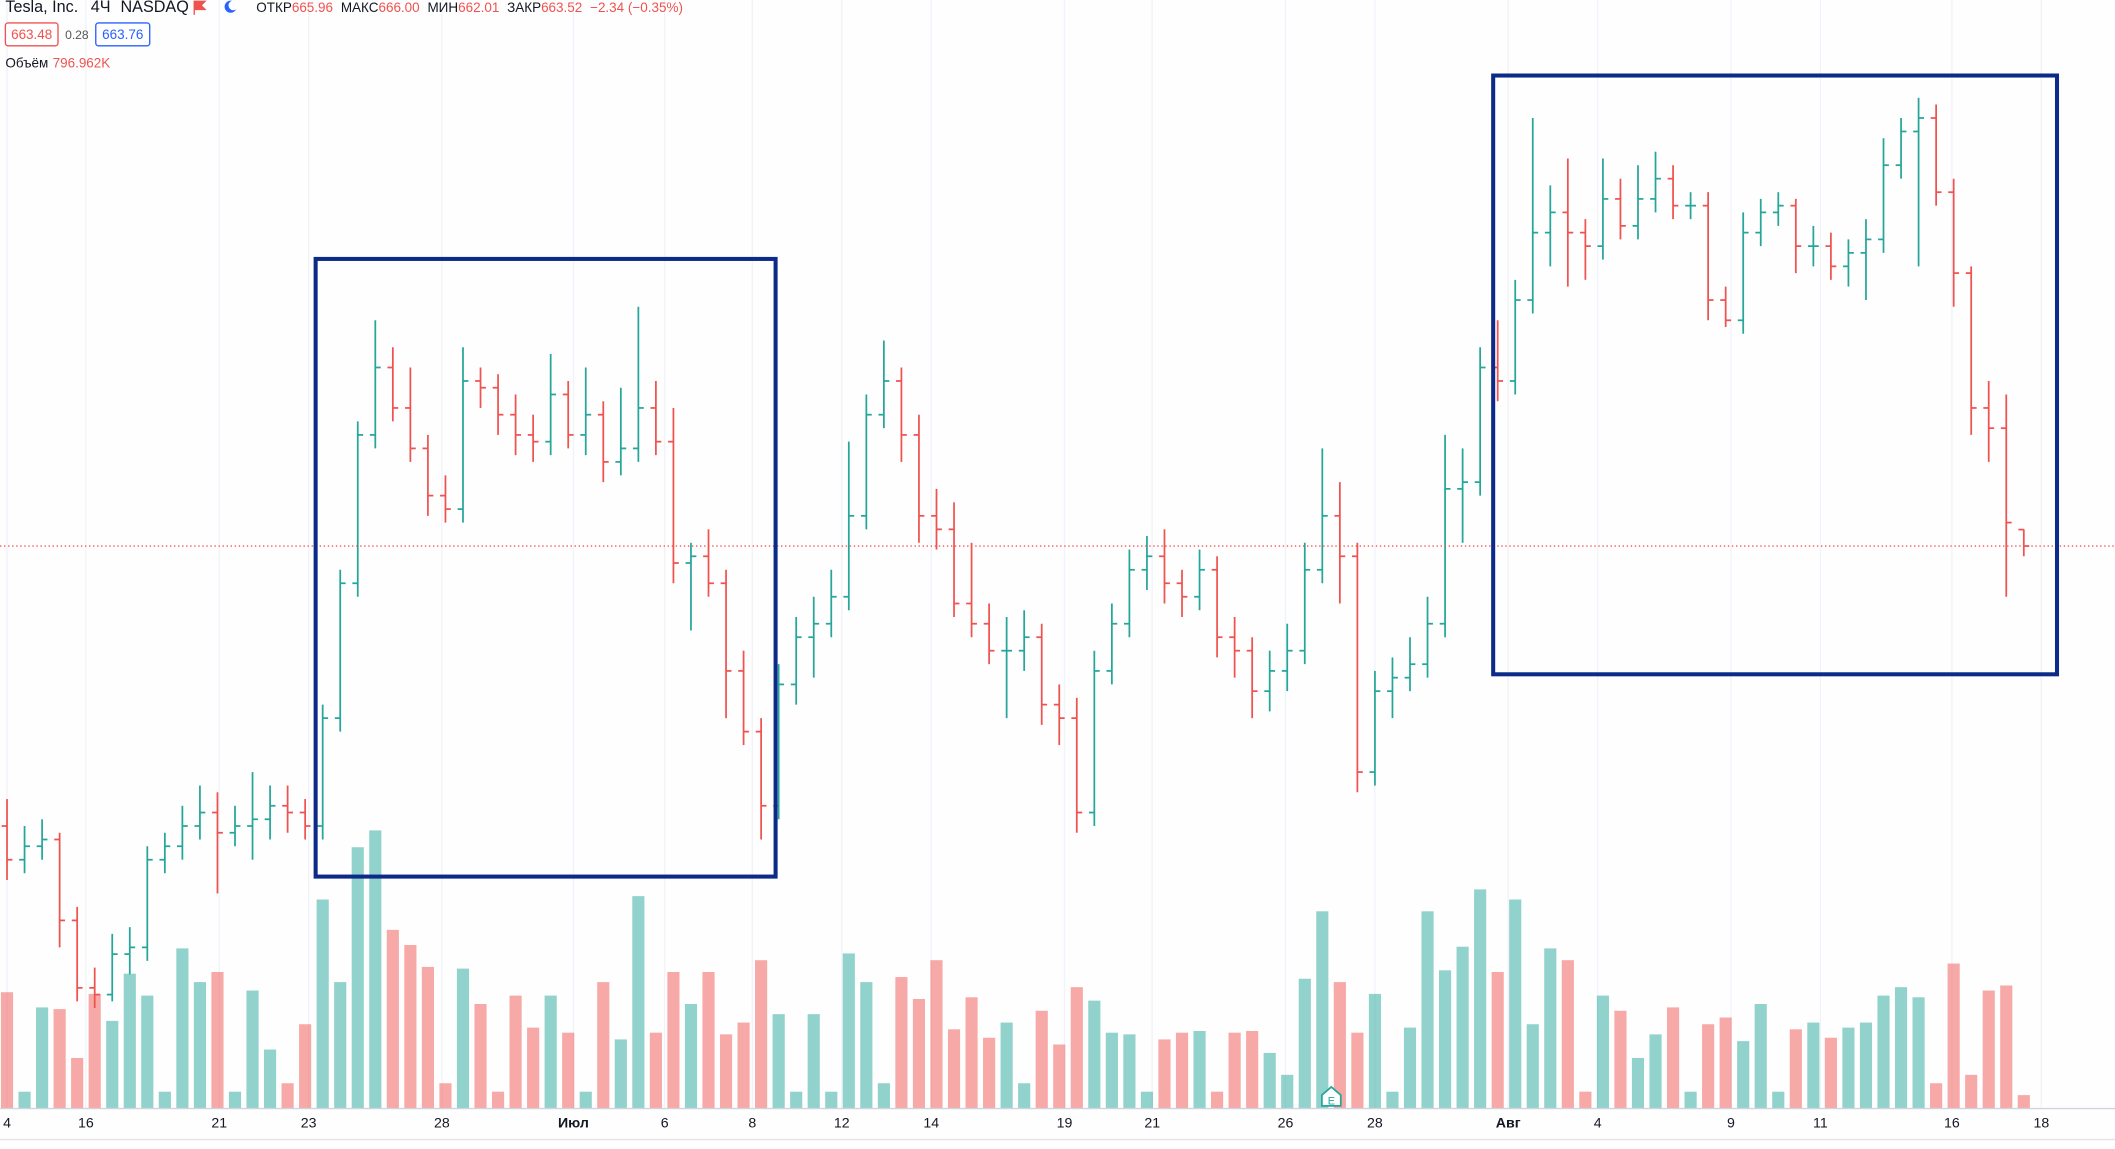  I want to click on symbol-line: Tesla, Inc. 4Ч NASDAQ, so click(96, 8).